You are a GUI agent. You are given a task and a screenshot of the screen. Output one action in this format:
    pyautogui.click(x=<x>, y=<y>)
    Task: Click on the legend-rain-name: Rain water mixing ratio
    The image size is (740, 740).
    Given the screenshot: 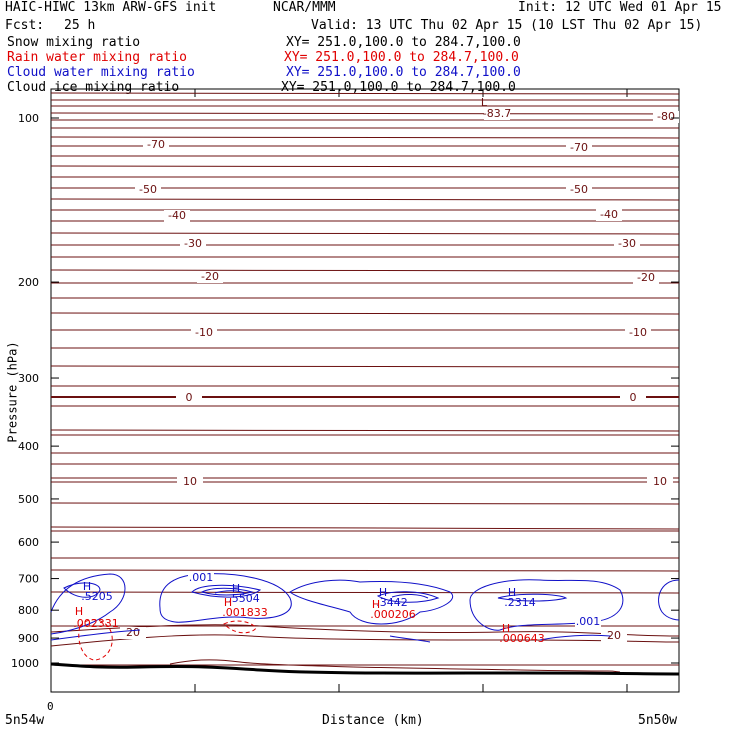 What is the action you would take?
    pyautogui.click(x=97, y=57)
    